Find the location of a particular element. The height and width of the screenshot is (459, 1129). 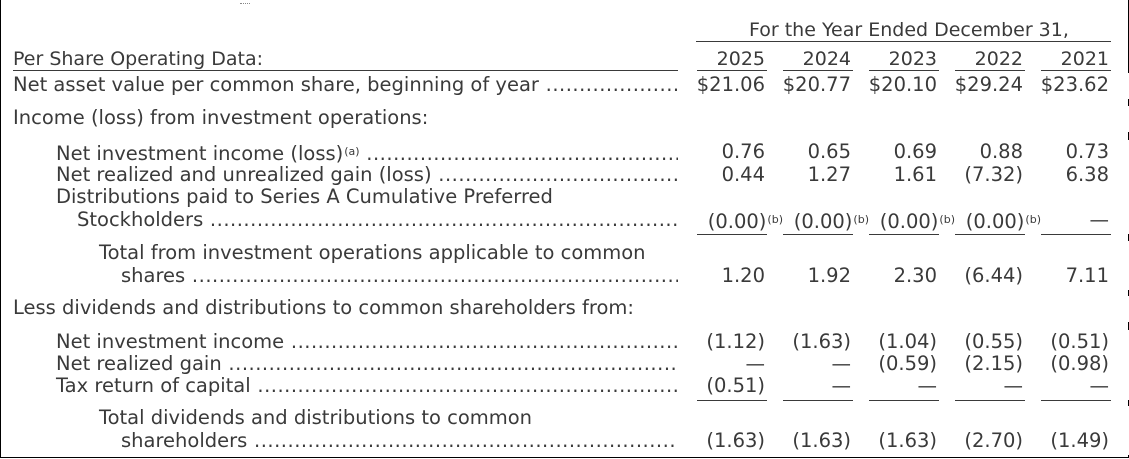

value-text: (0.98) is located at coordinates (1079, 363).